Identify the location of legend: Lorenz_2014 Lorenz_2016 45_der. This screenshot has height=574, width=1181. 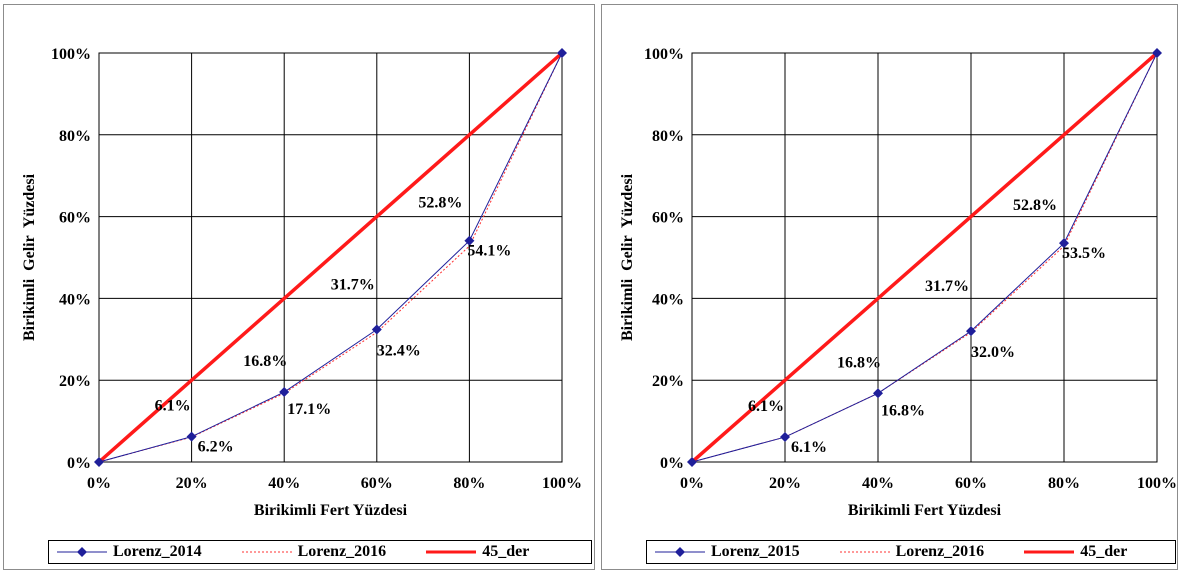
(320, 552).